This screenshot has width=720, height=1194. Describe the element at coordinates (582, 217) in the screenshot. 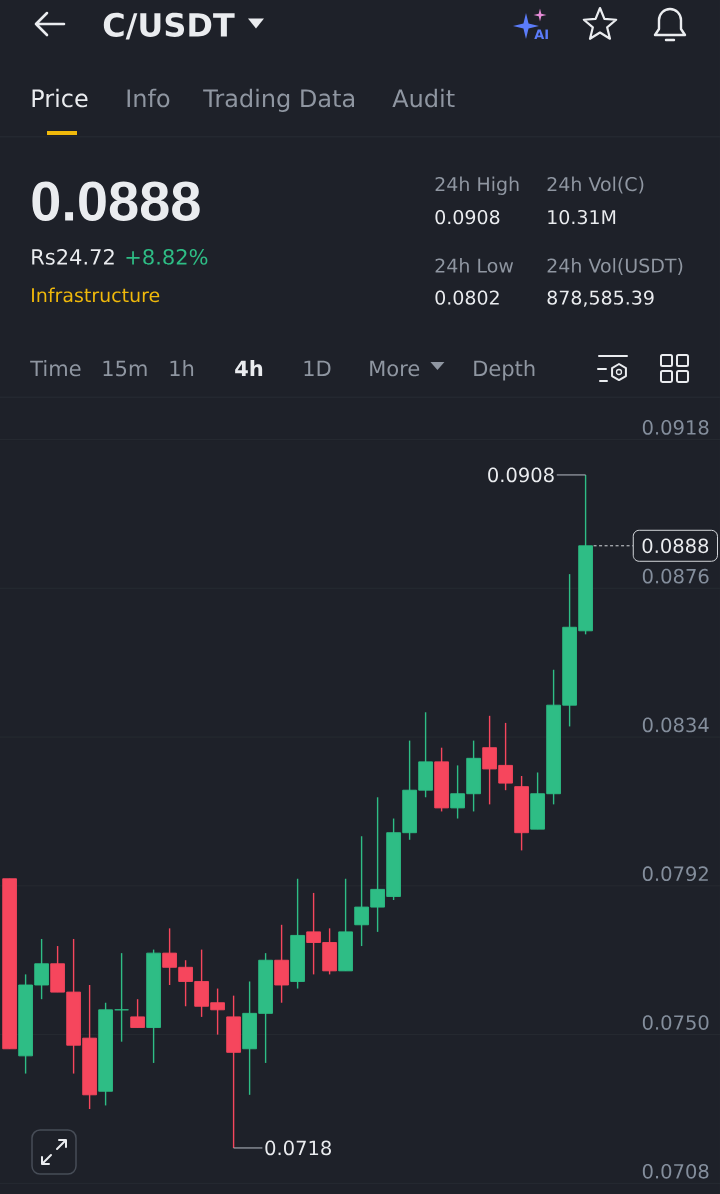

I see `text: 10.31M` at that location.